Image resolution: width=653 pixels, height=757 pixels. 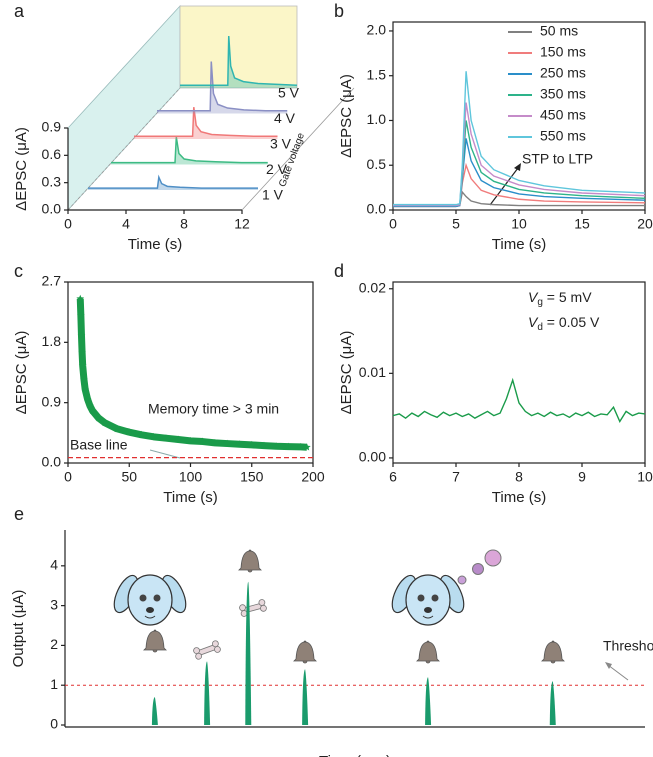 What do you see at coordinates (393, 477) in the screenshot?
I see `x-tick-label: 6` at bounding box center [393, 477].